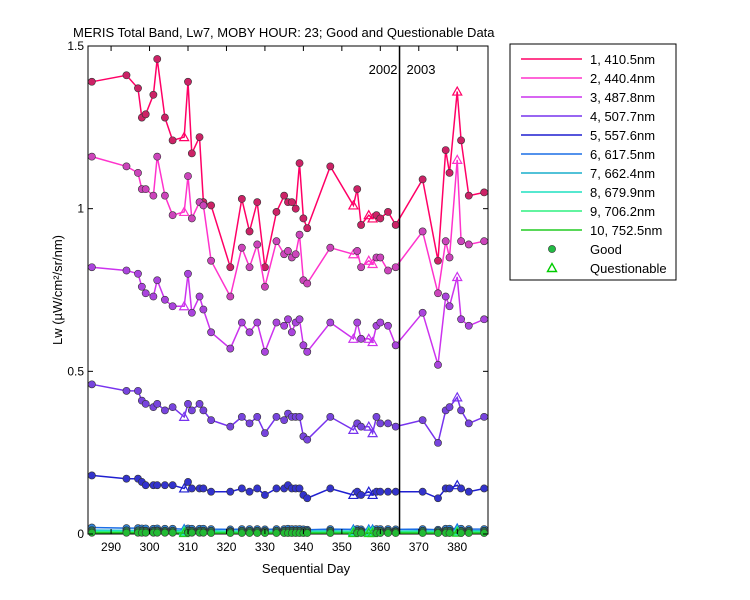  What do you see at coordinates (383, 69) in the screenshot?
I see `year-label-2002: 2002` at bounding box center [383, 69].